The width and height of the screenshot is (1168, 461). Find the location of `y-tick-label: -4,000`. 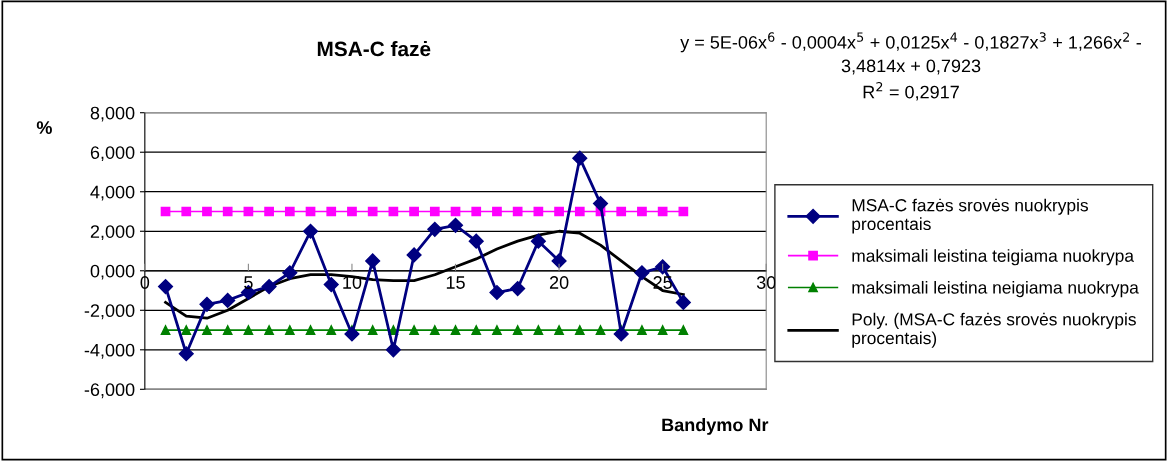

y-tick-label: -4,000 is located at coordinates (109, 351).